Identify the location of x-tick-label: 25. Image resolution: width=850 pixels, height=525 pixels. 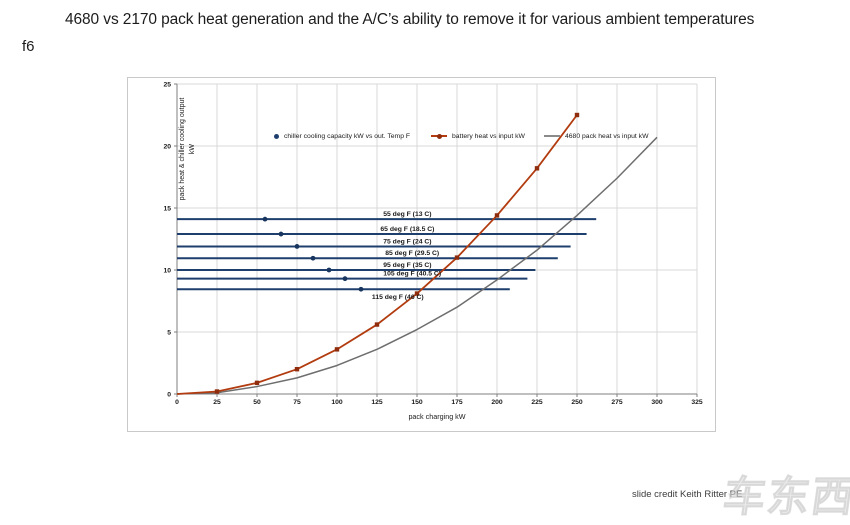
(217, 402).